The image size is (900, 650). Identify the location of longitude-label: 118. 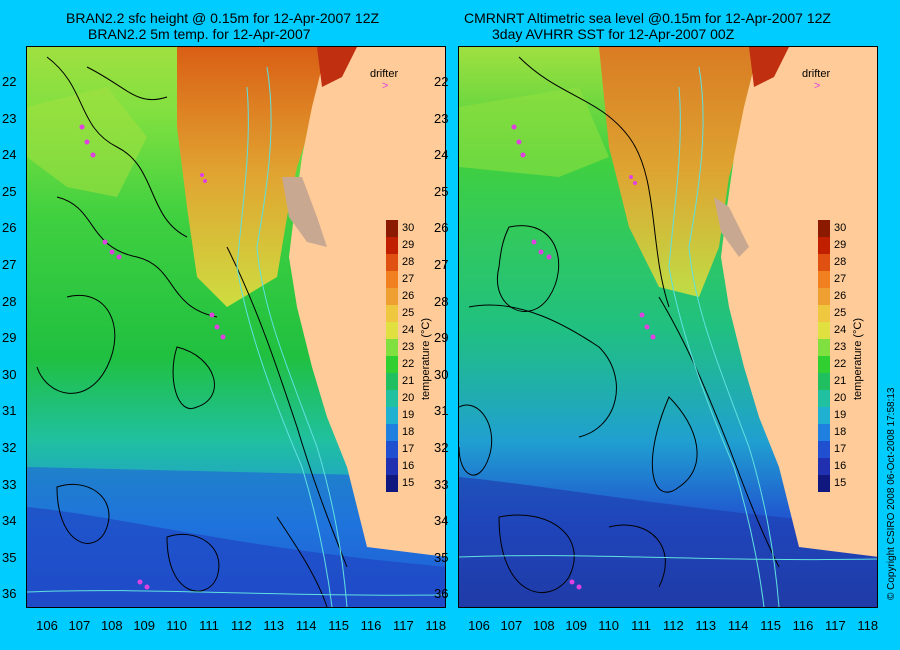
(868, 625).